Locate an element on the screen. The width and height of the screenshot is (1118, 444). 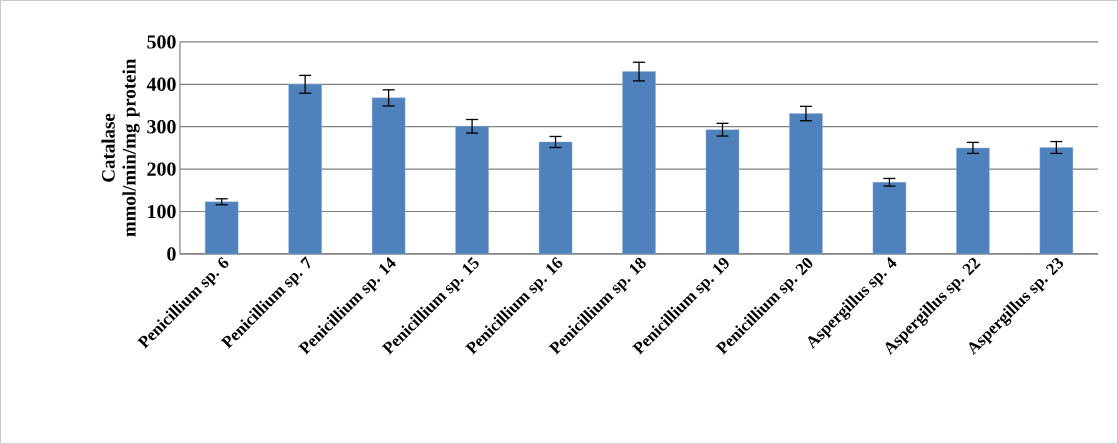
y-tick-label: 200 is located at coordinates (161, 169).